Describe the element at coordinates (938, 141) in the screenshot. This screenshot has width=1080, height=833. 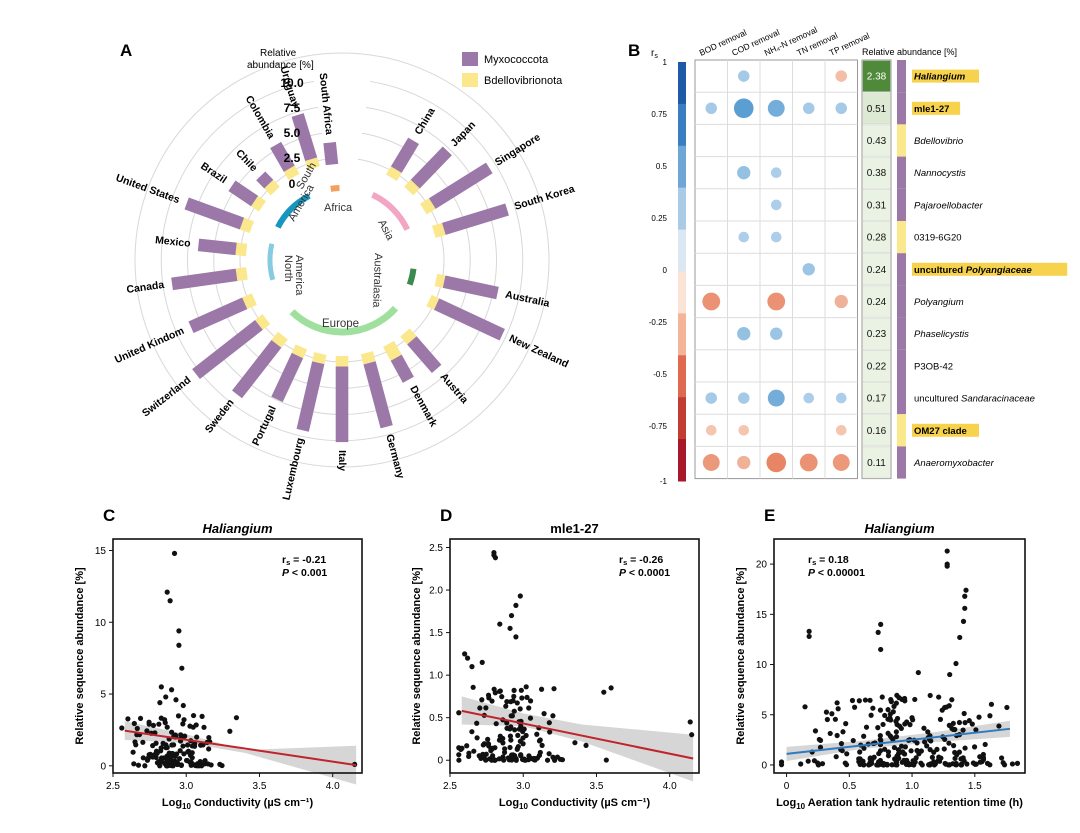
I see `taxon-label-bdellovibrio: Bdellovibrio` at that location.